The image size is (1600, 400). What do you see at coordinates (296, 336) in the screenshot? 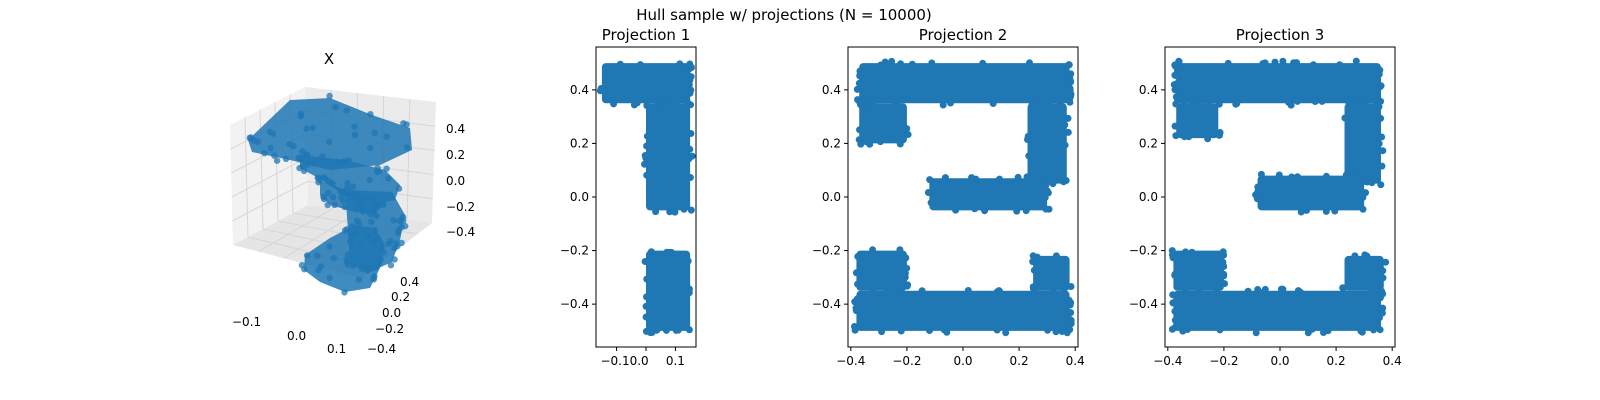
I see `x-tick-label-3d: 0.0` at bounding box center [296, 336].